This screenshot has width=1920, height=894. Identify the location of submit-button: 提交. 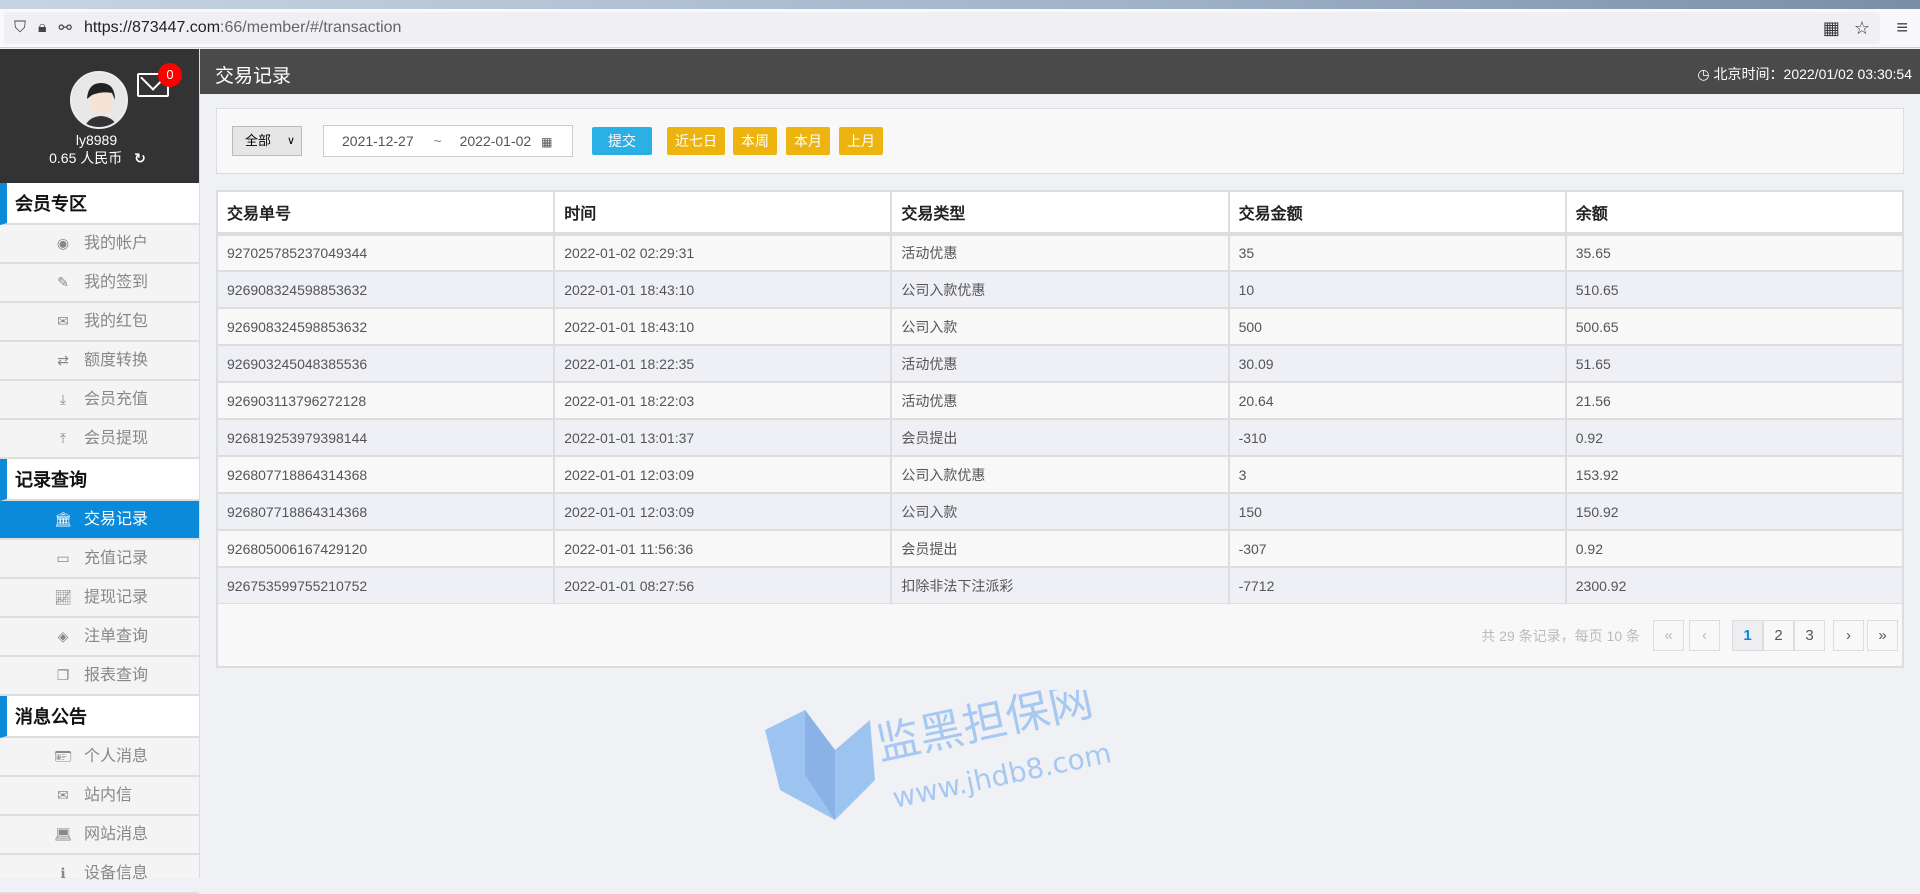
(622, 141).